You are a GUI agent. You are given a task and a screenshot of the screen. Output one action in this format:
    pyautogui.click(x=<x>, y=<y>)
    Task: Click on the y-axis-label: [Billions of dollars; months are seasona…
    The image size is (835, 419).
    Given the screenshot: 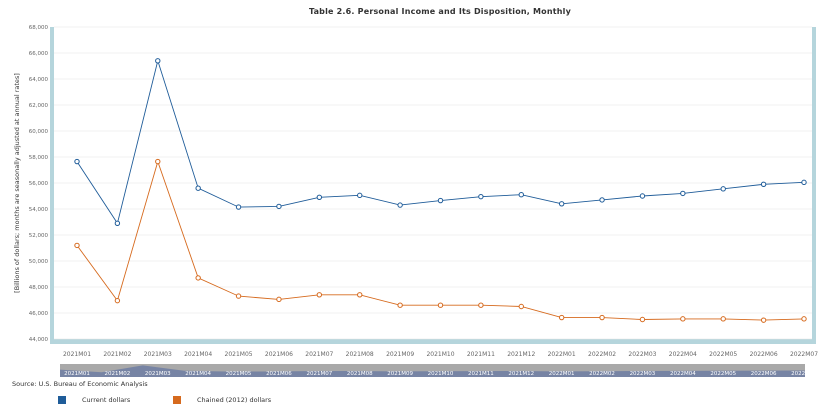 What is the action you would take?
    pyautogui.click(x=17, y=183)
    